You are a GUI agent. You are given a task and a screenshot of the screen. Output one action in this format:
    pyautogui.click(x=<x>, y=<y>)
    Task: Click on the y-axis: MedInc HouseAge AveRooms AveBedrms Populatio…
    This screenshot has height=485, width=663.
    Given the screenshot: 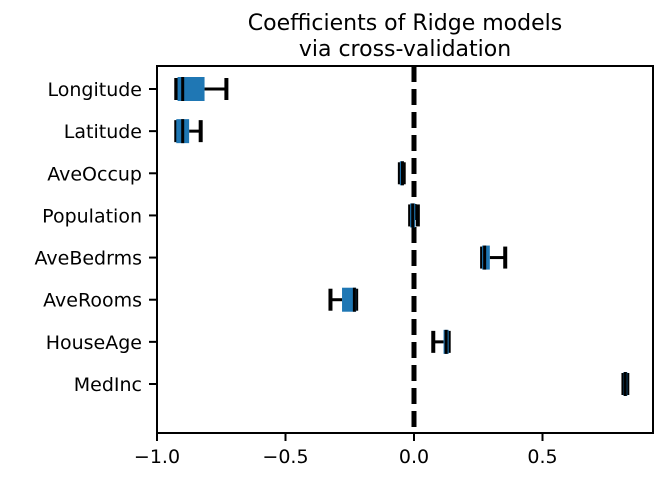 What is the action you would take?
    pyautogui.click(x=96, y=237)
    